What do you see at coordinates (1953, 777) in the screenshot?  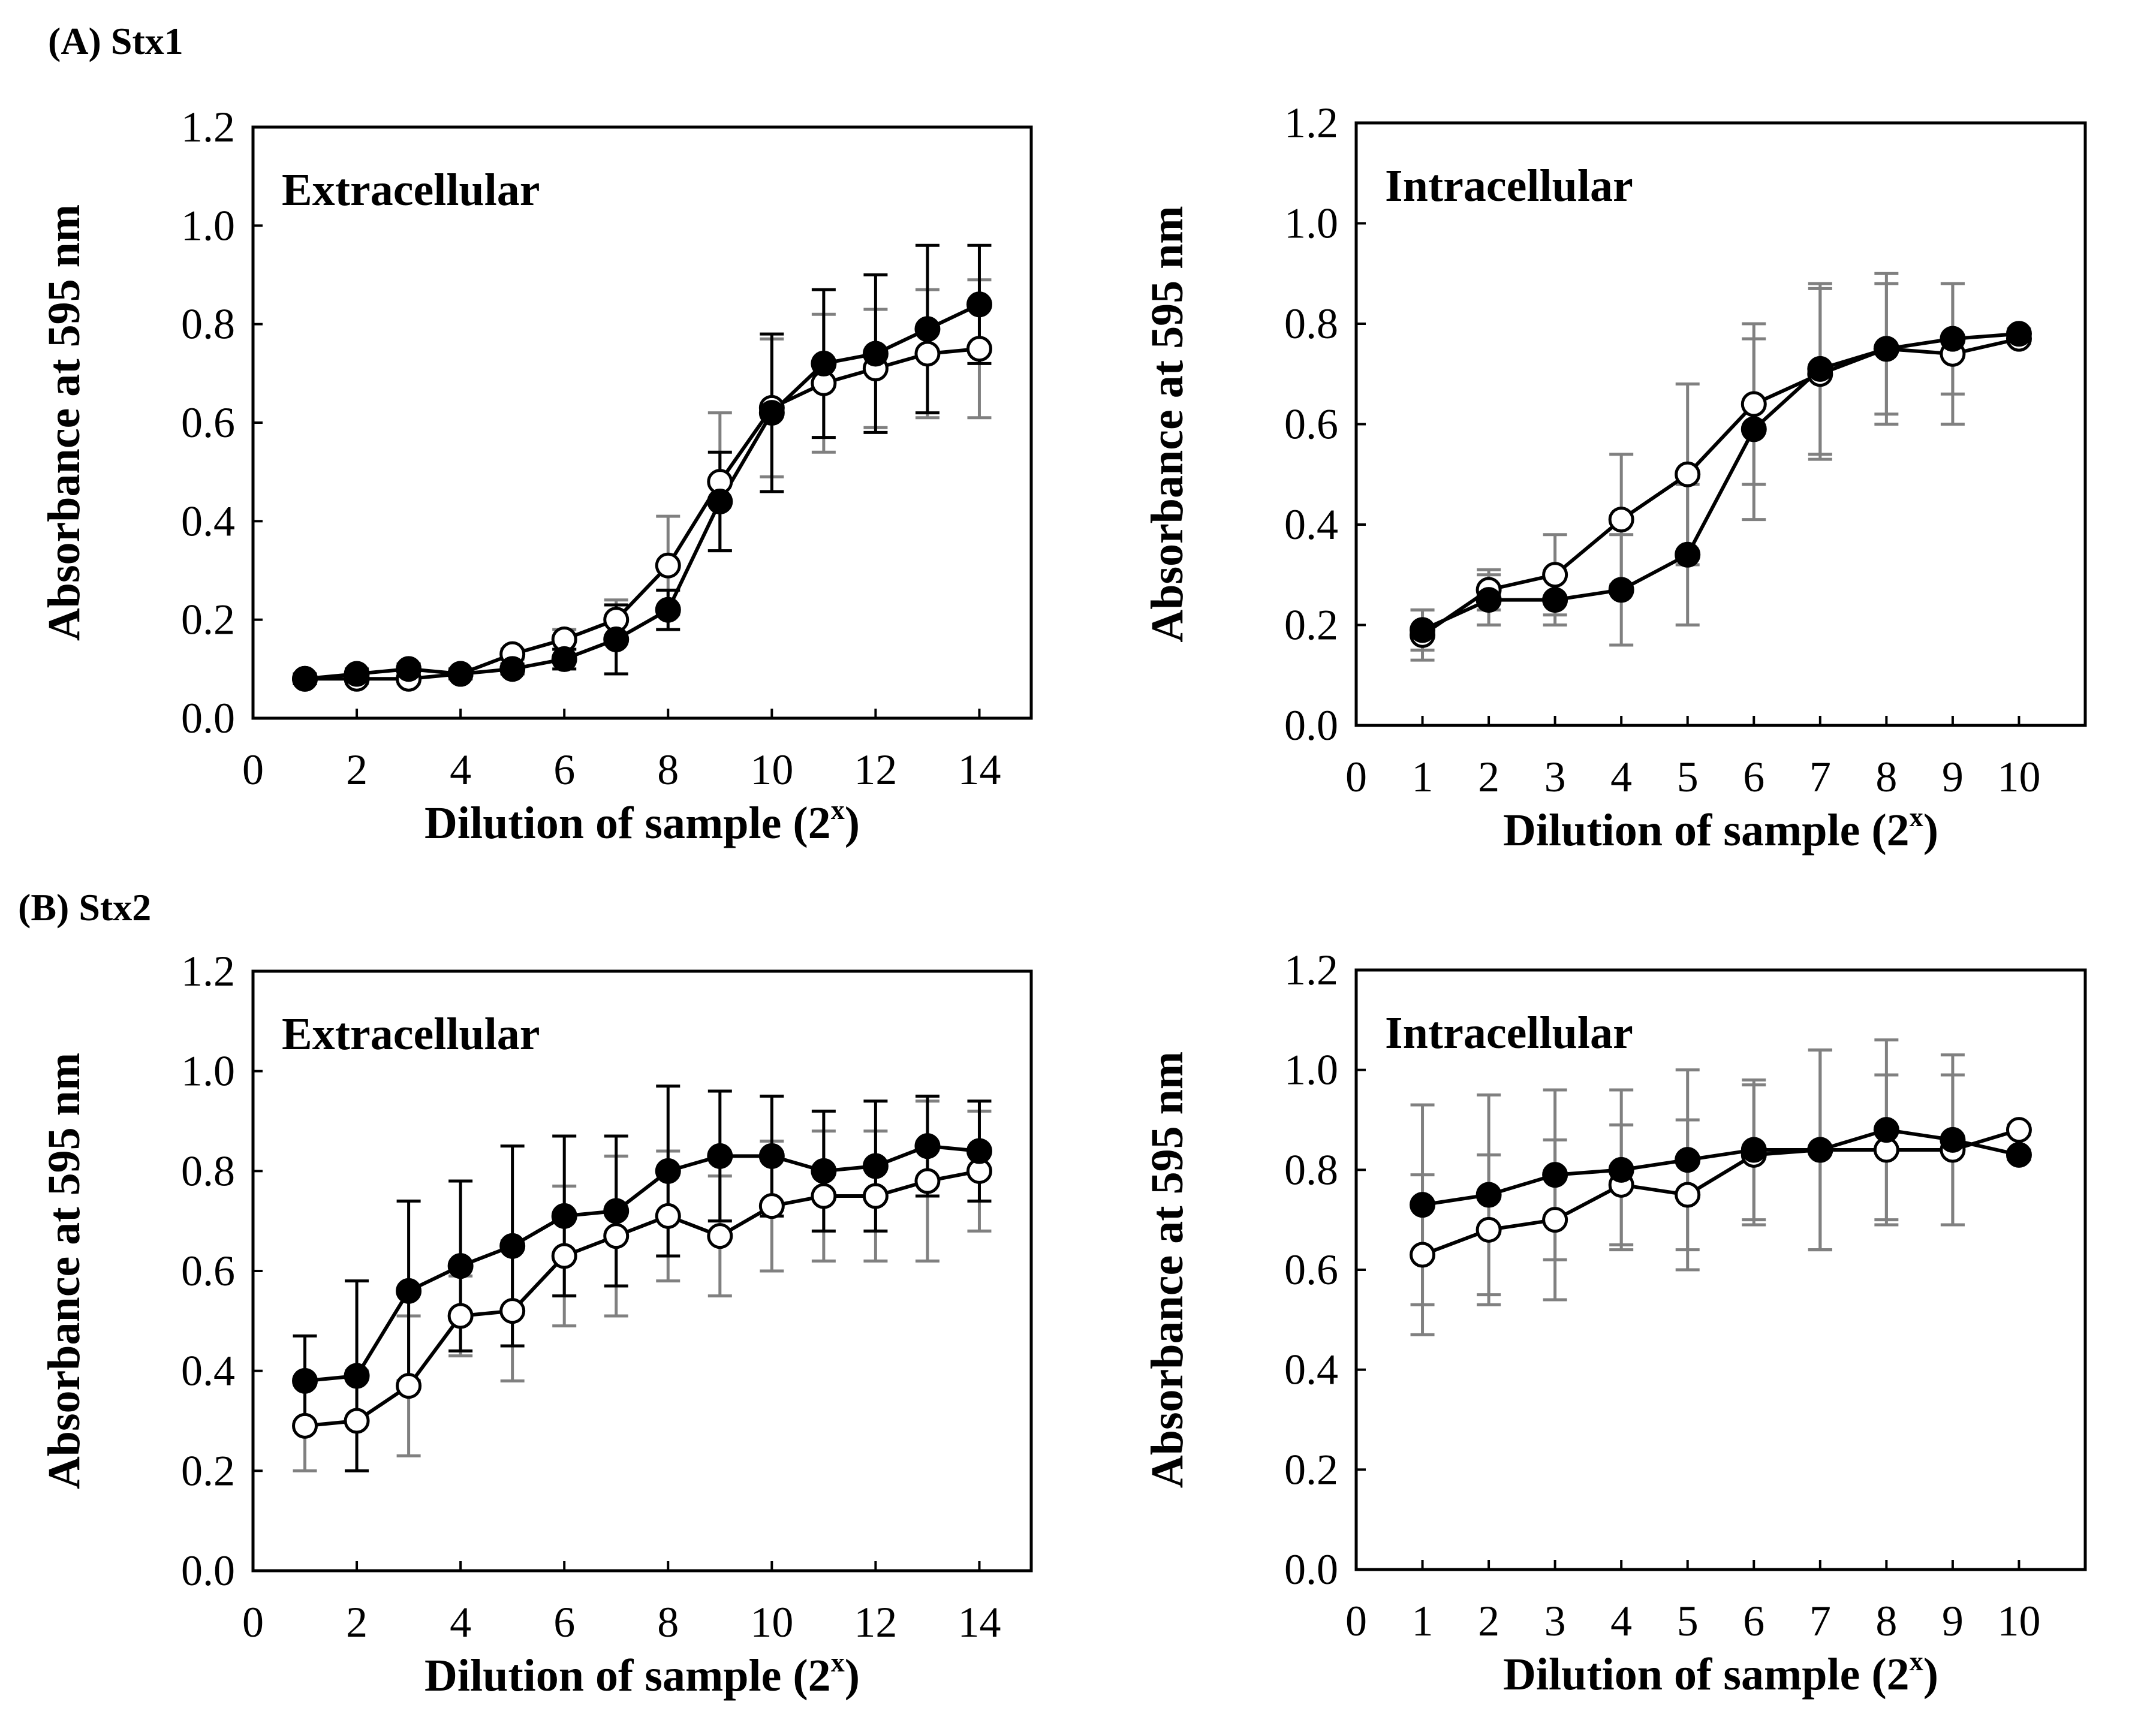 I see `x-tick-label: 9` at bounding box center [1953, 777].